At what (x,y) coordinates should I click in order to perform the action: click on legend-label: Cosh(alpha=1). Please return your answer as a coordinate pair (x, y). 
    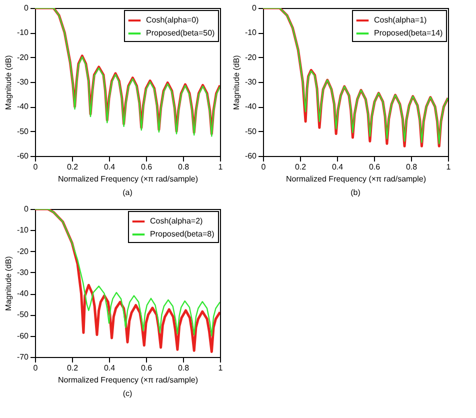
    Looking at the image, I should click on (401, 20).